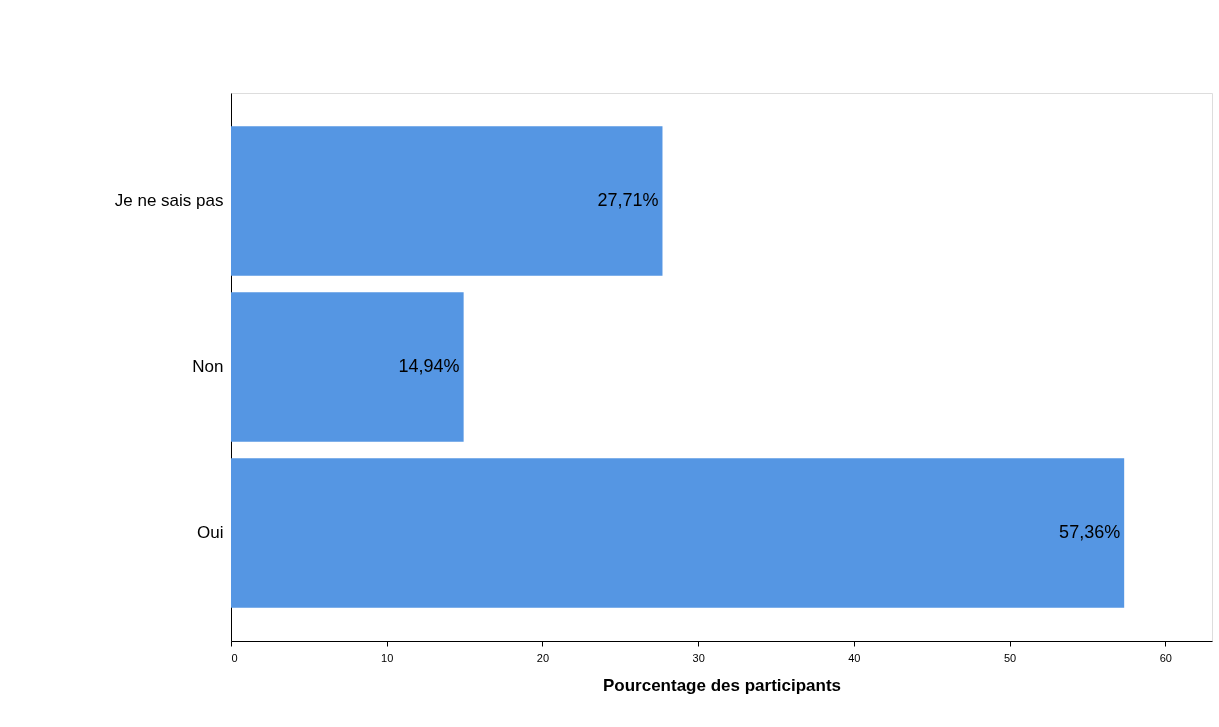  I want to click on data-label: 57,36%, so click(1090, 532).